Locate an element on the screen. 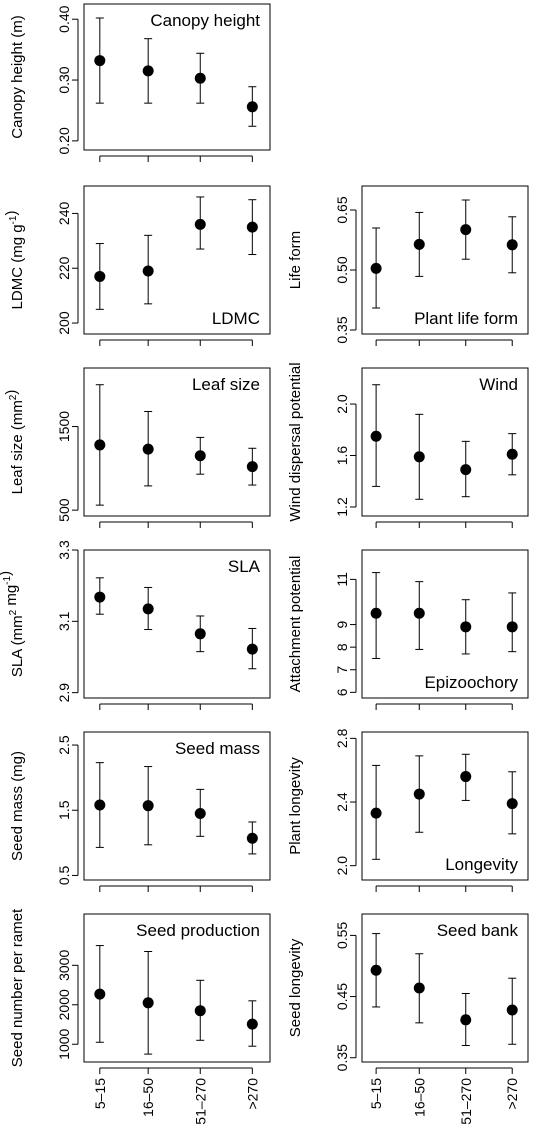 The height and width of the screenshot is (1134, 533). panel-title: LDMC is located at coordinates (236, 318).